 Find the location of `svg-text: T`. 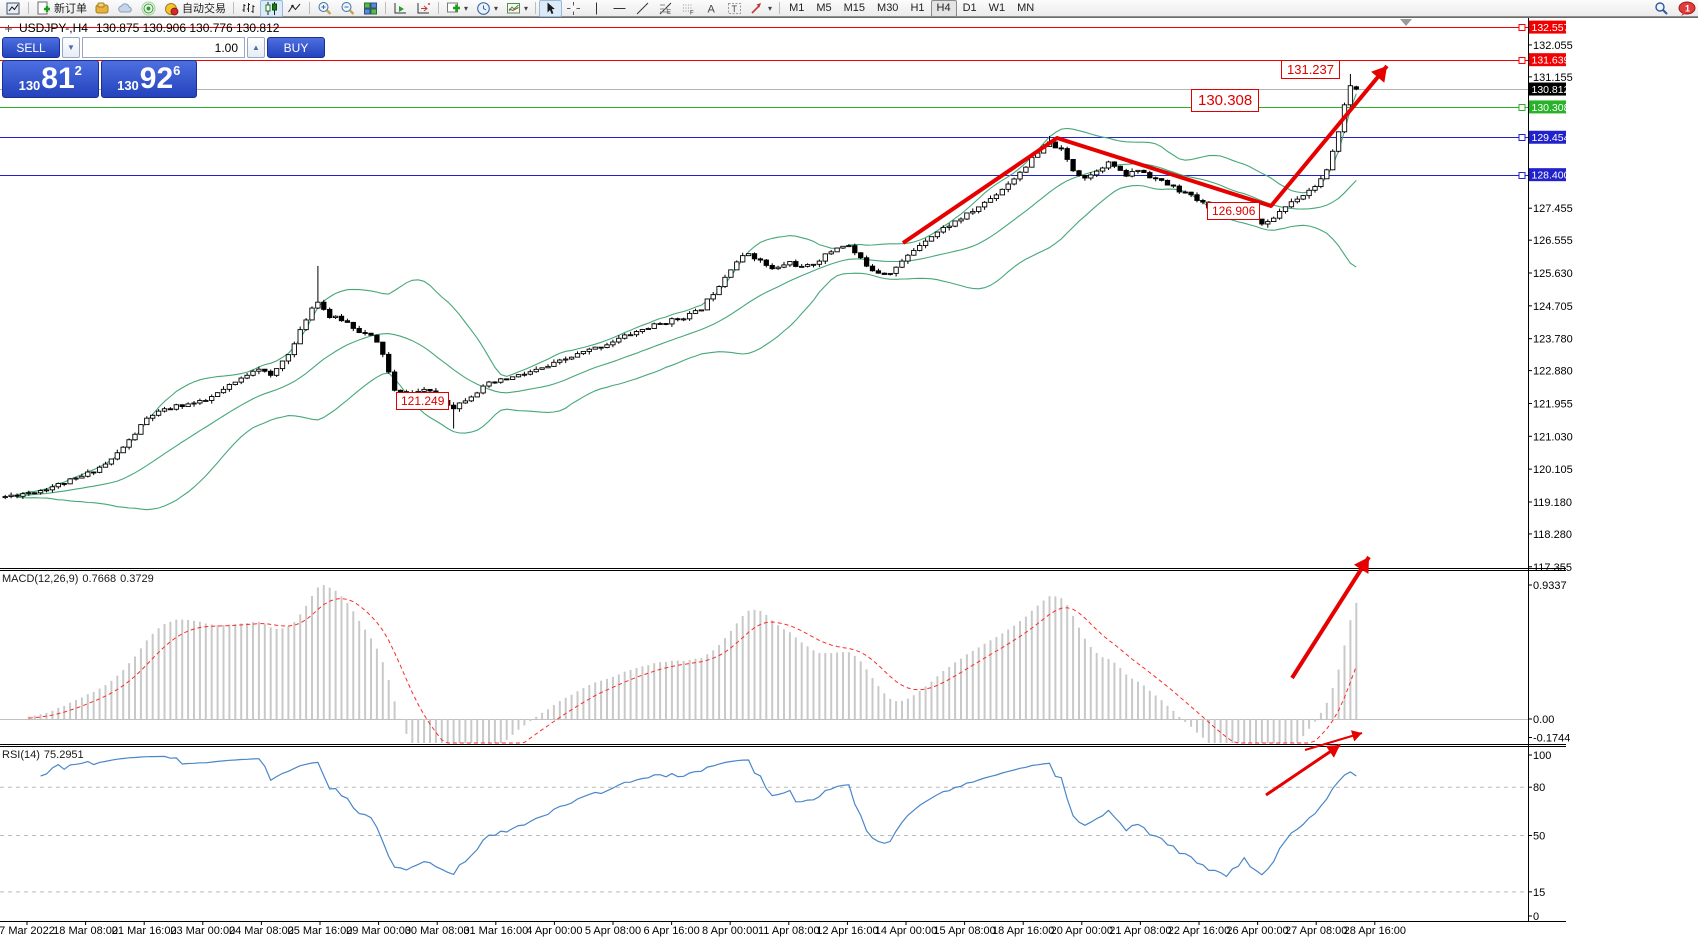

svg-text: T is located at coordinates (735, 9).